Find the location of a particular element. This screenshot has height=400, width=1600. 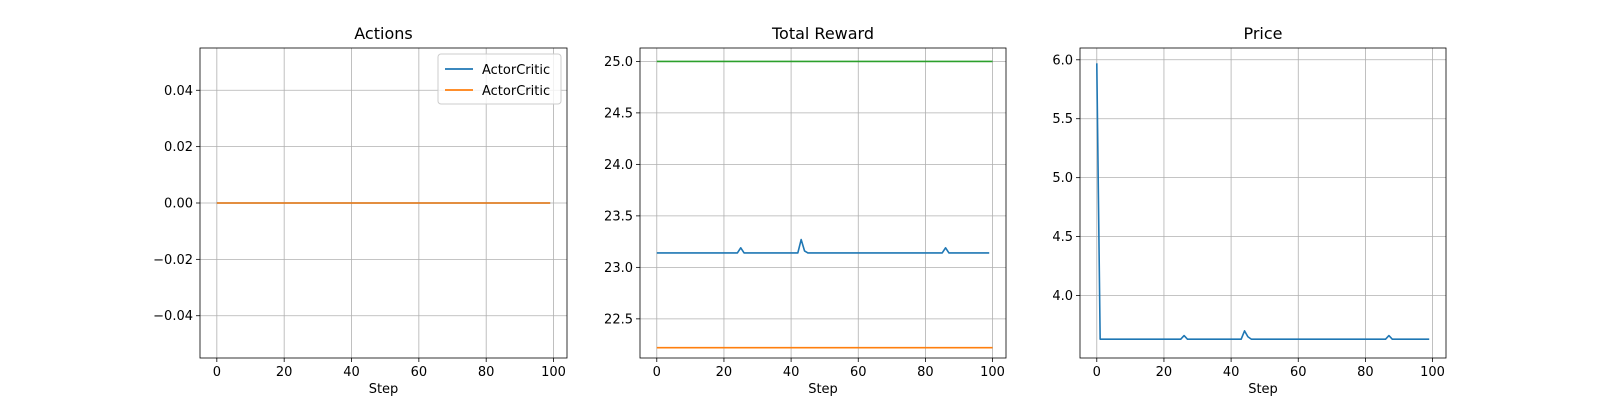

legend: ActorCritic ActorCritic is located at coordinates (499, 79).